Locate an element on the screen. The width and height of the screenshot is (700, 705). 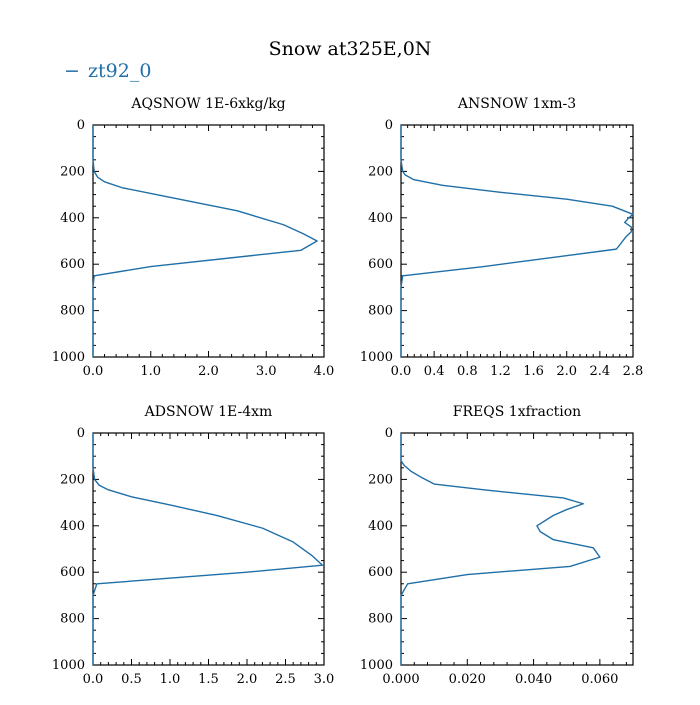
figure-title: Snow at325E,0N is located at coordinates (350, 49).